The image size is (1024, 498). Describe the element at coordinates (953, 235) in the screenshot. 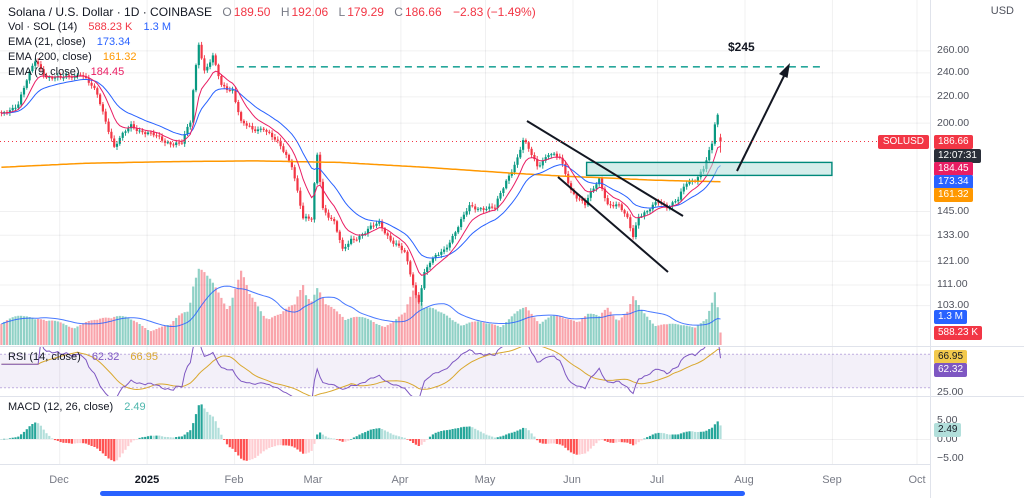

I see `price-tick: 133.00` at that location.